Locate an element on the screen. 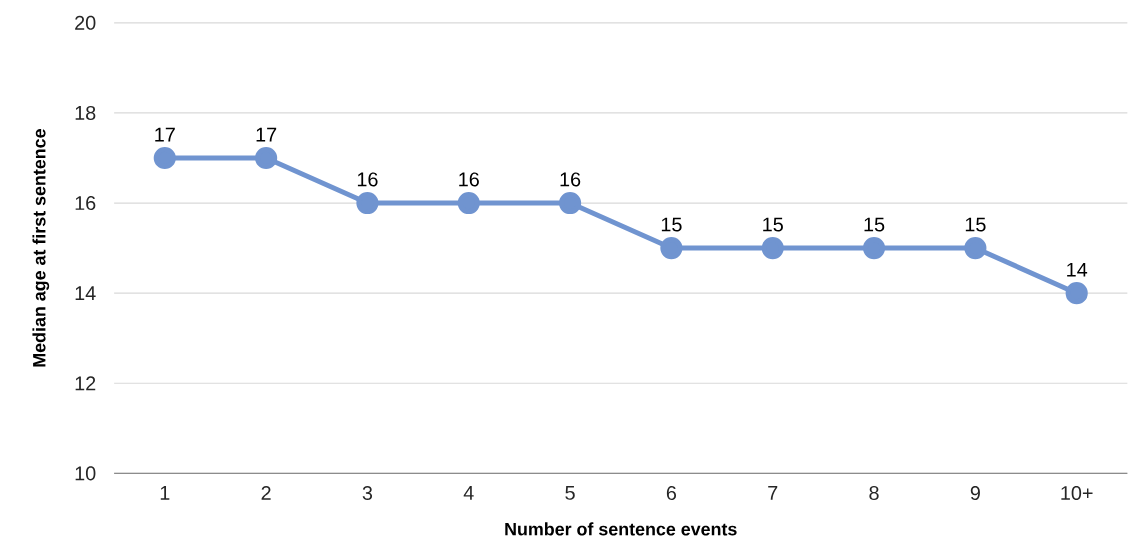 This screenshot has width=1128, height=558. x-tick-label: 8 is located at coordinates (874, 493).